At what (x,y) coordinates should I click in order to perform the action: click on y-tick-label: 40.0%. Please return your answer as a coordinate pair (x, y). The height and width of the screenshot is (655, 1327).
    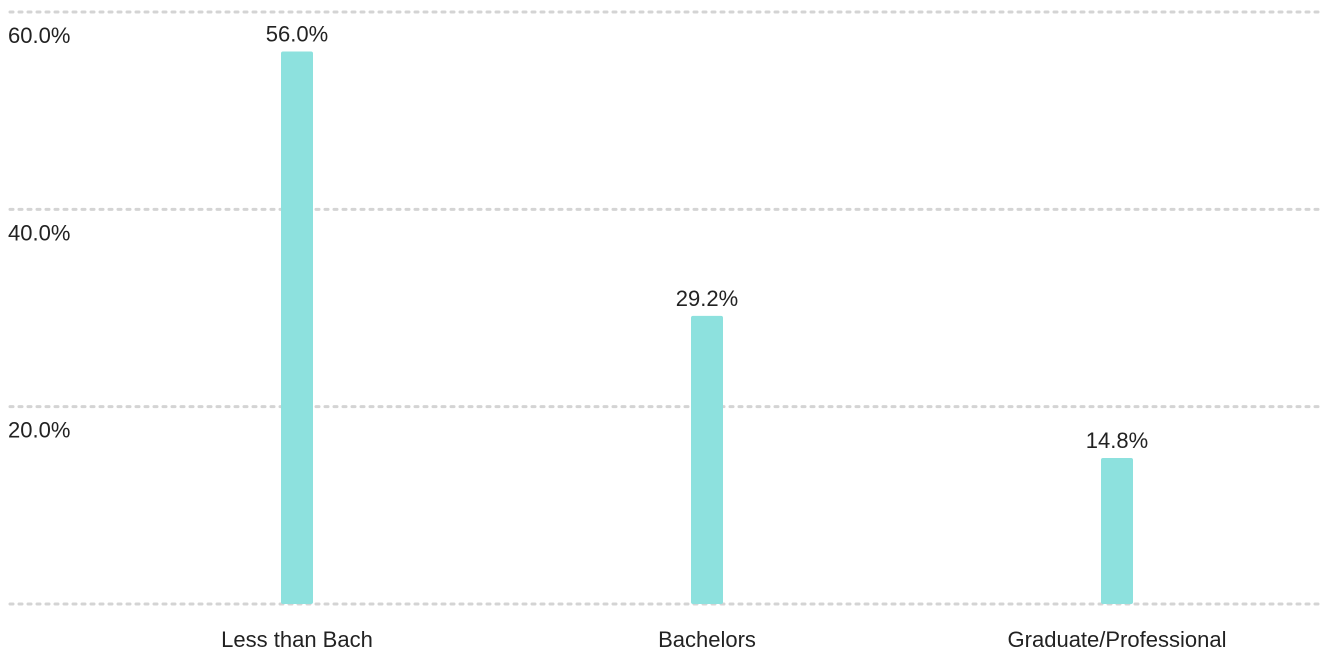
    Looking at the image, I should click on (39, 232).